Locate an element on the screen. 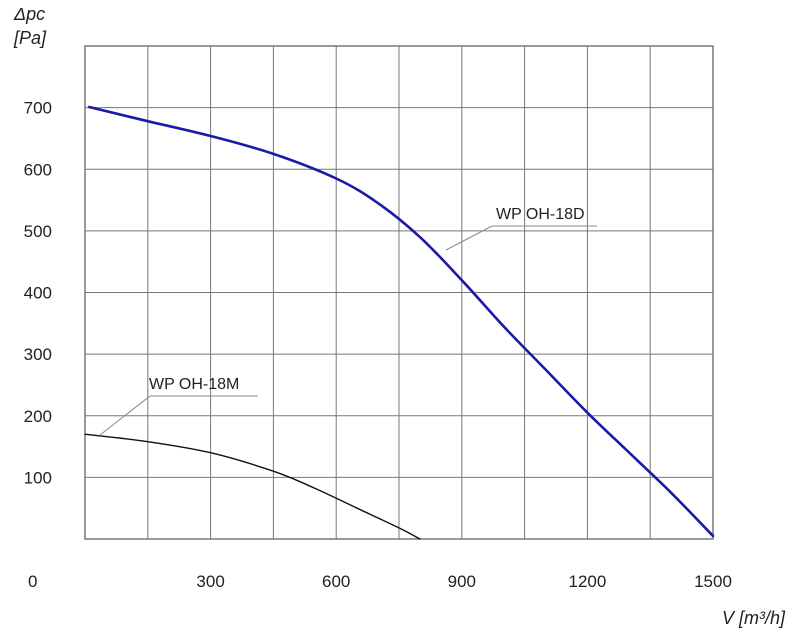 This screenshot has width=800, height=643. x-axis-title: V [m³/h] is located at coordinates (754, 618).